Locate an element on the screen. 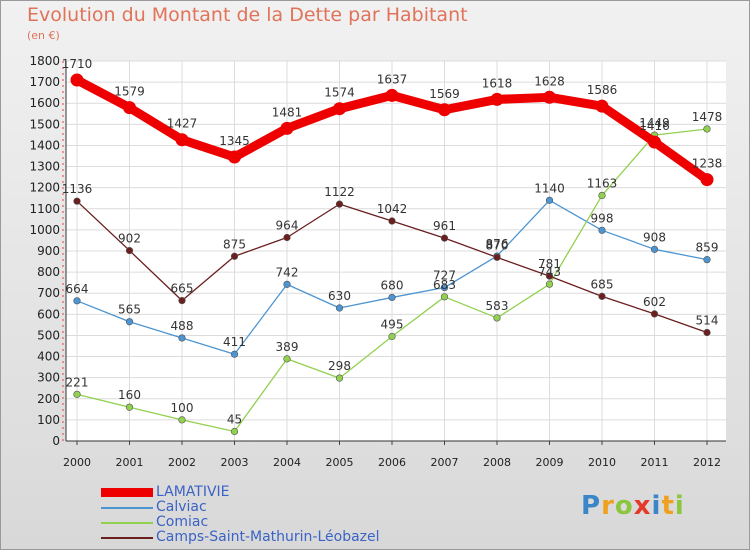 The height and width of the screenshot is (550, 750). x-tick-label: 2011 is located at coordinates (655, 462).